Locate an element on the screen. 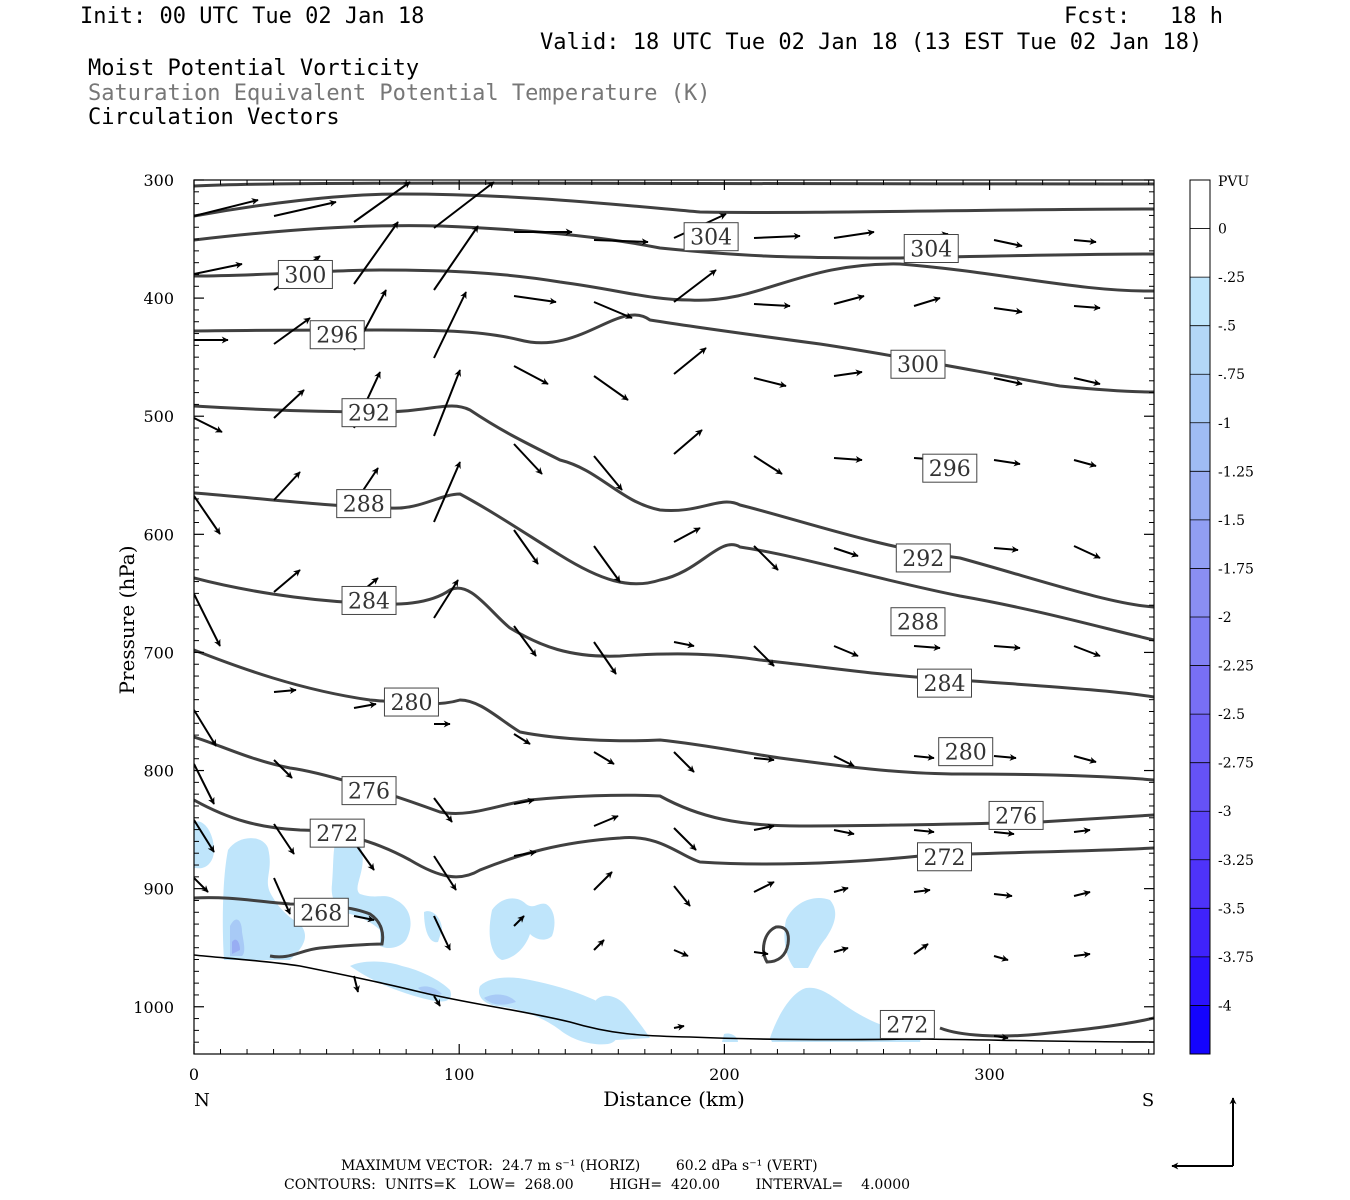  contour-label-text: 276 is located at coordinates (369, 792).